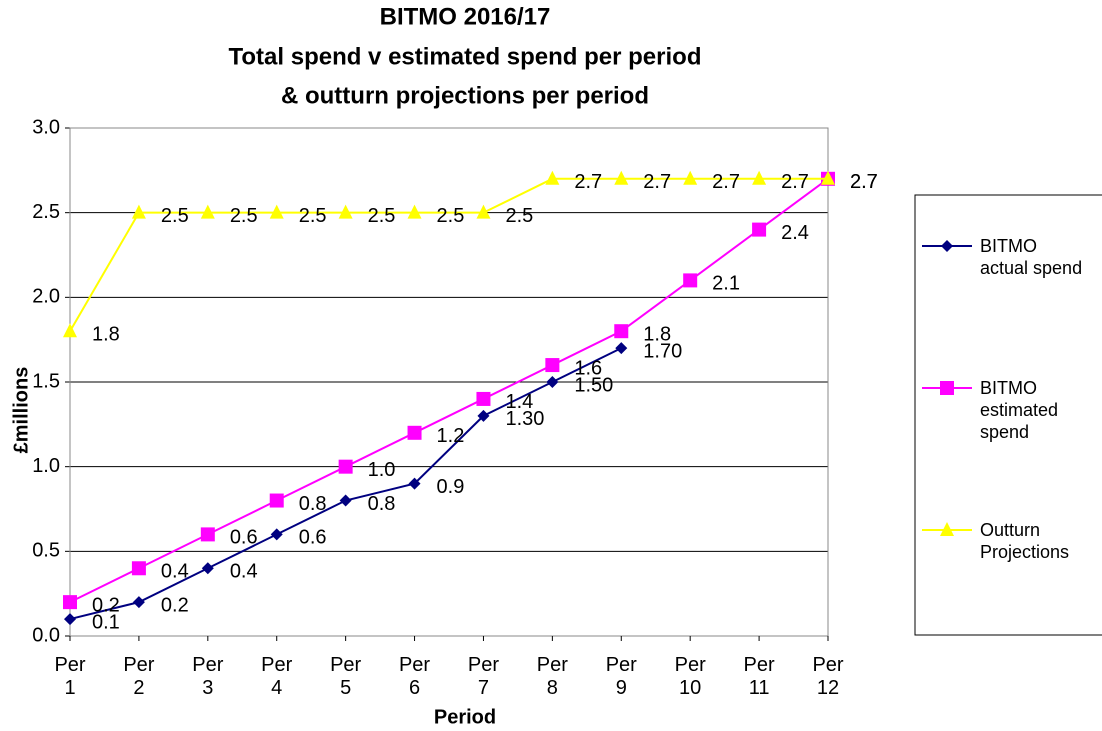  Describe the element at coordinates (483, 676) in the screenshot. I see `x-tick-label: Per 7` at that location.